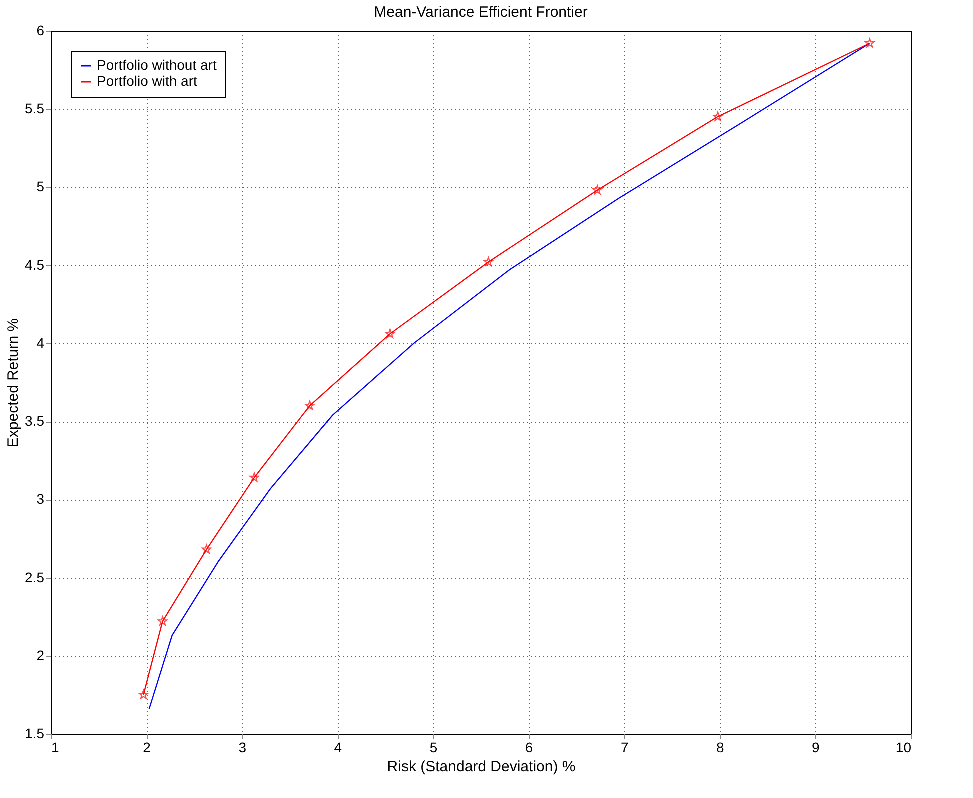  Describe the element at coordinates (816, 748) in the screenshot. I see `x-tick-label: 9` at that location.